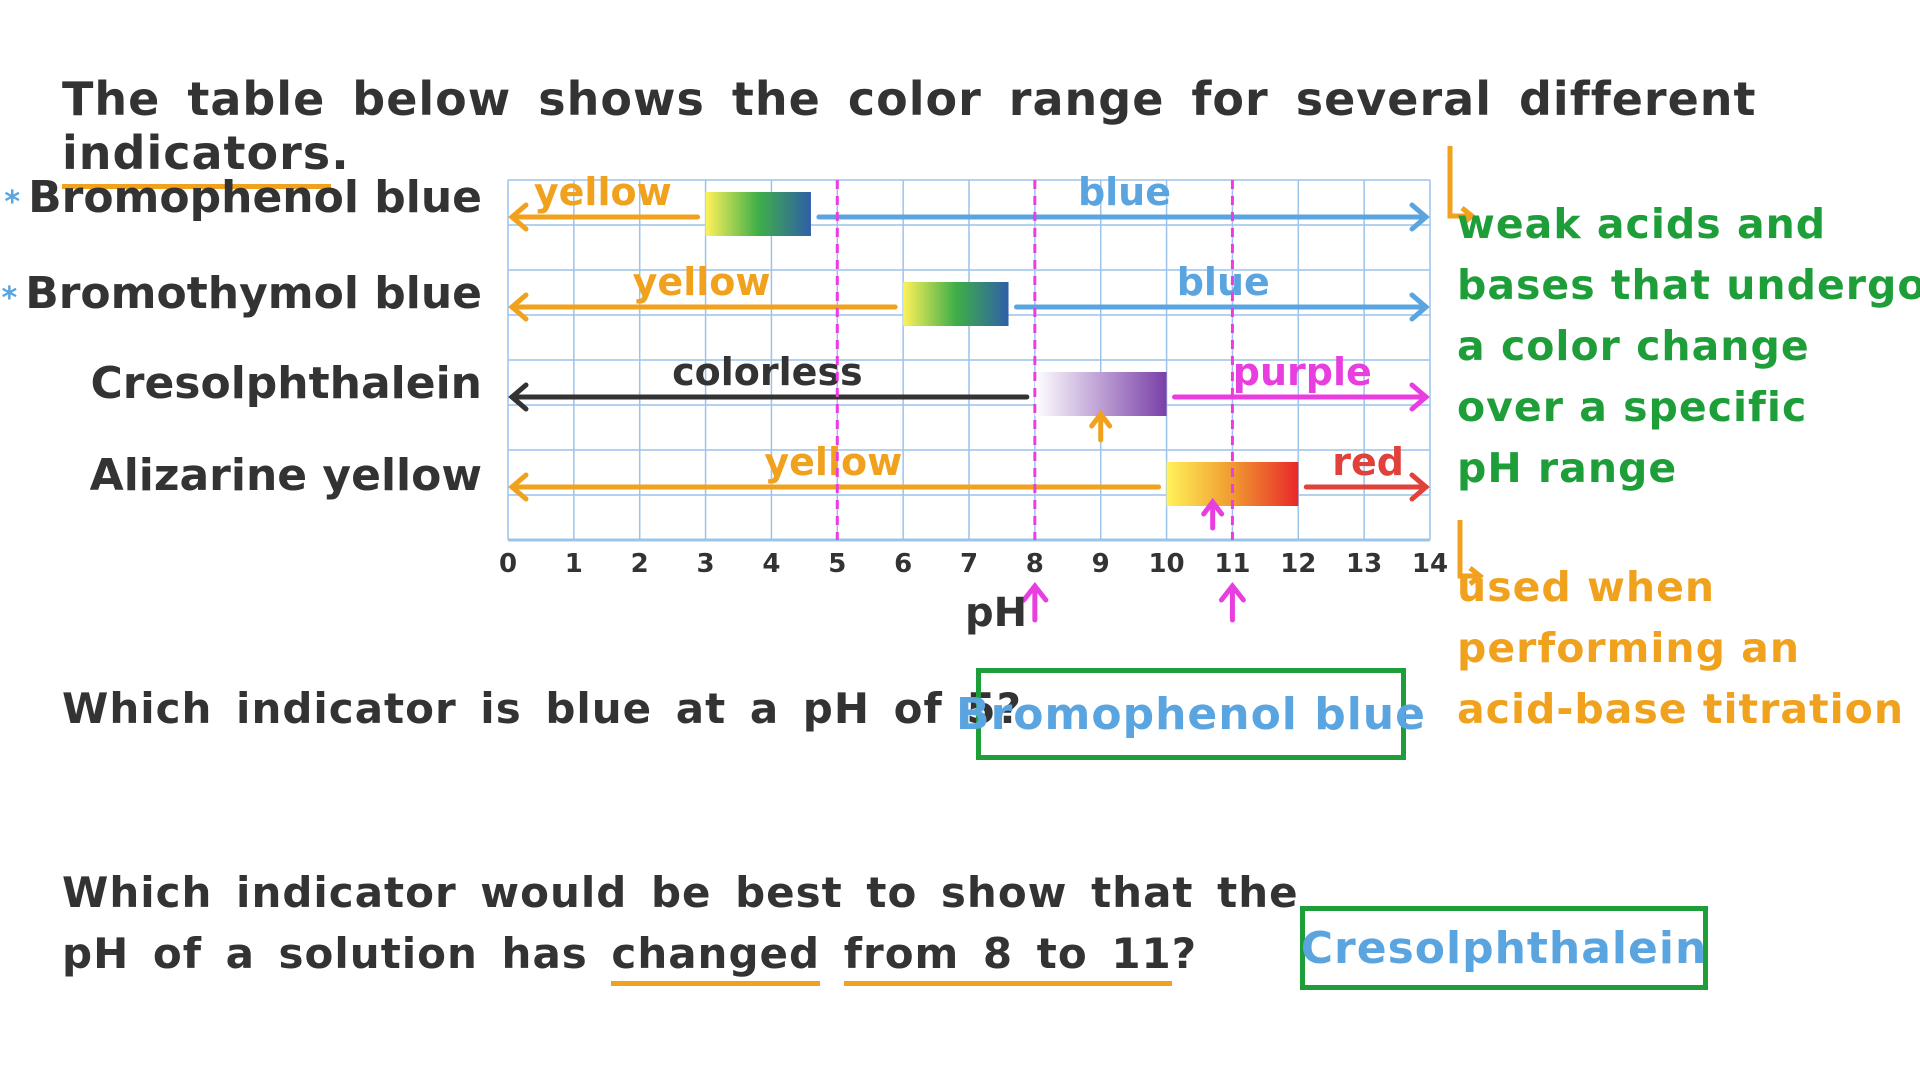 This screenshot has width=1920, height=1080. I want to click on answer-1-box: Bromophenol blue, so click(1190, 714).